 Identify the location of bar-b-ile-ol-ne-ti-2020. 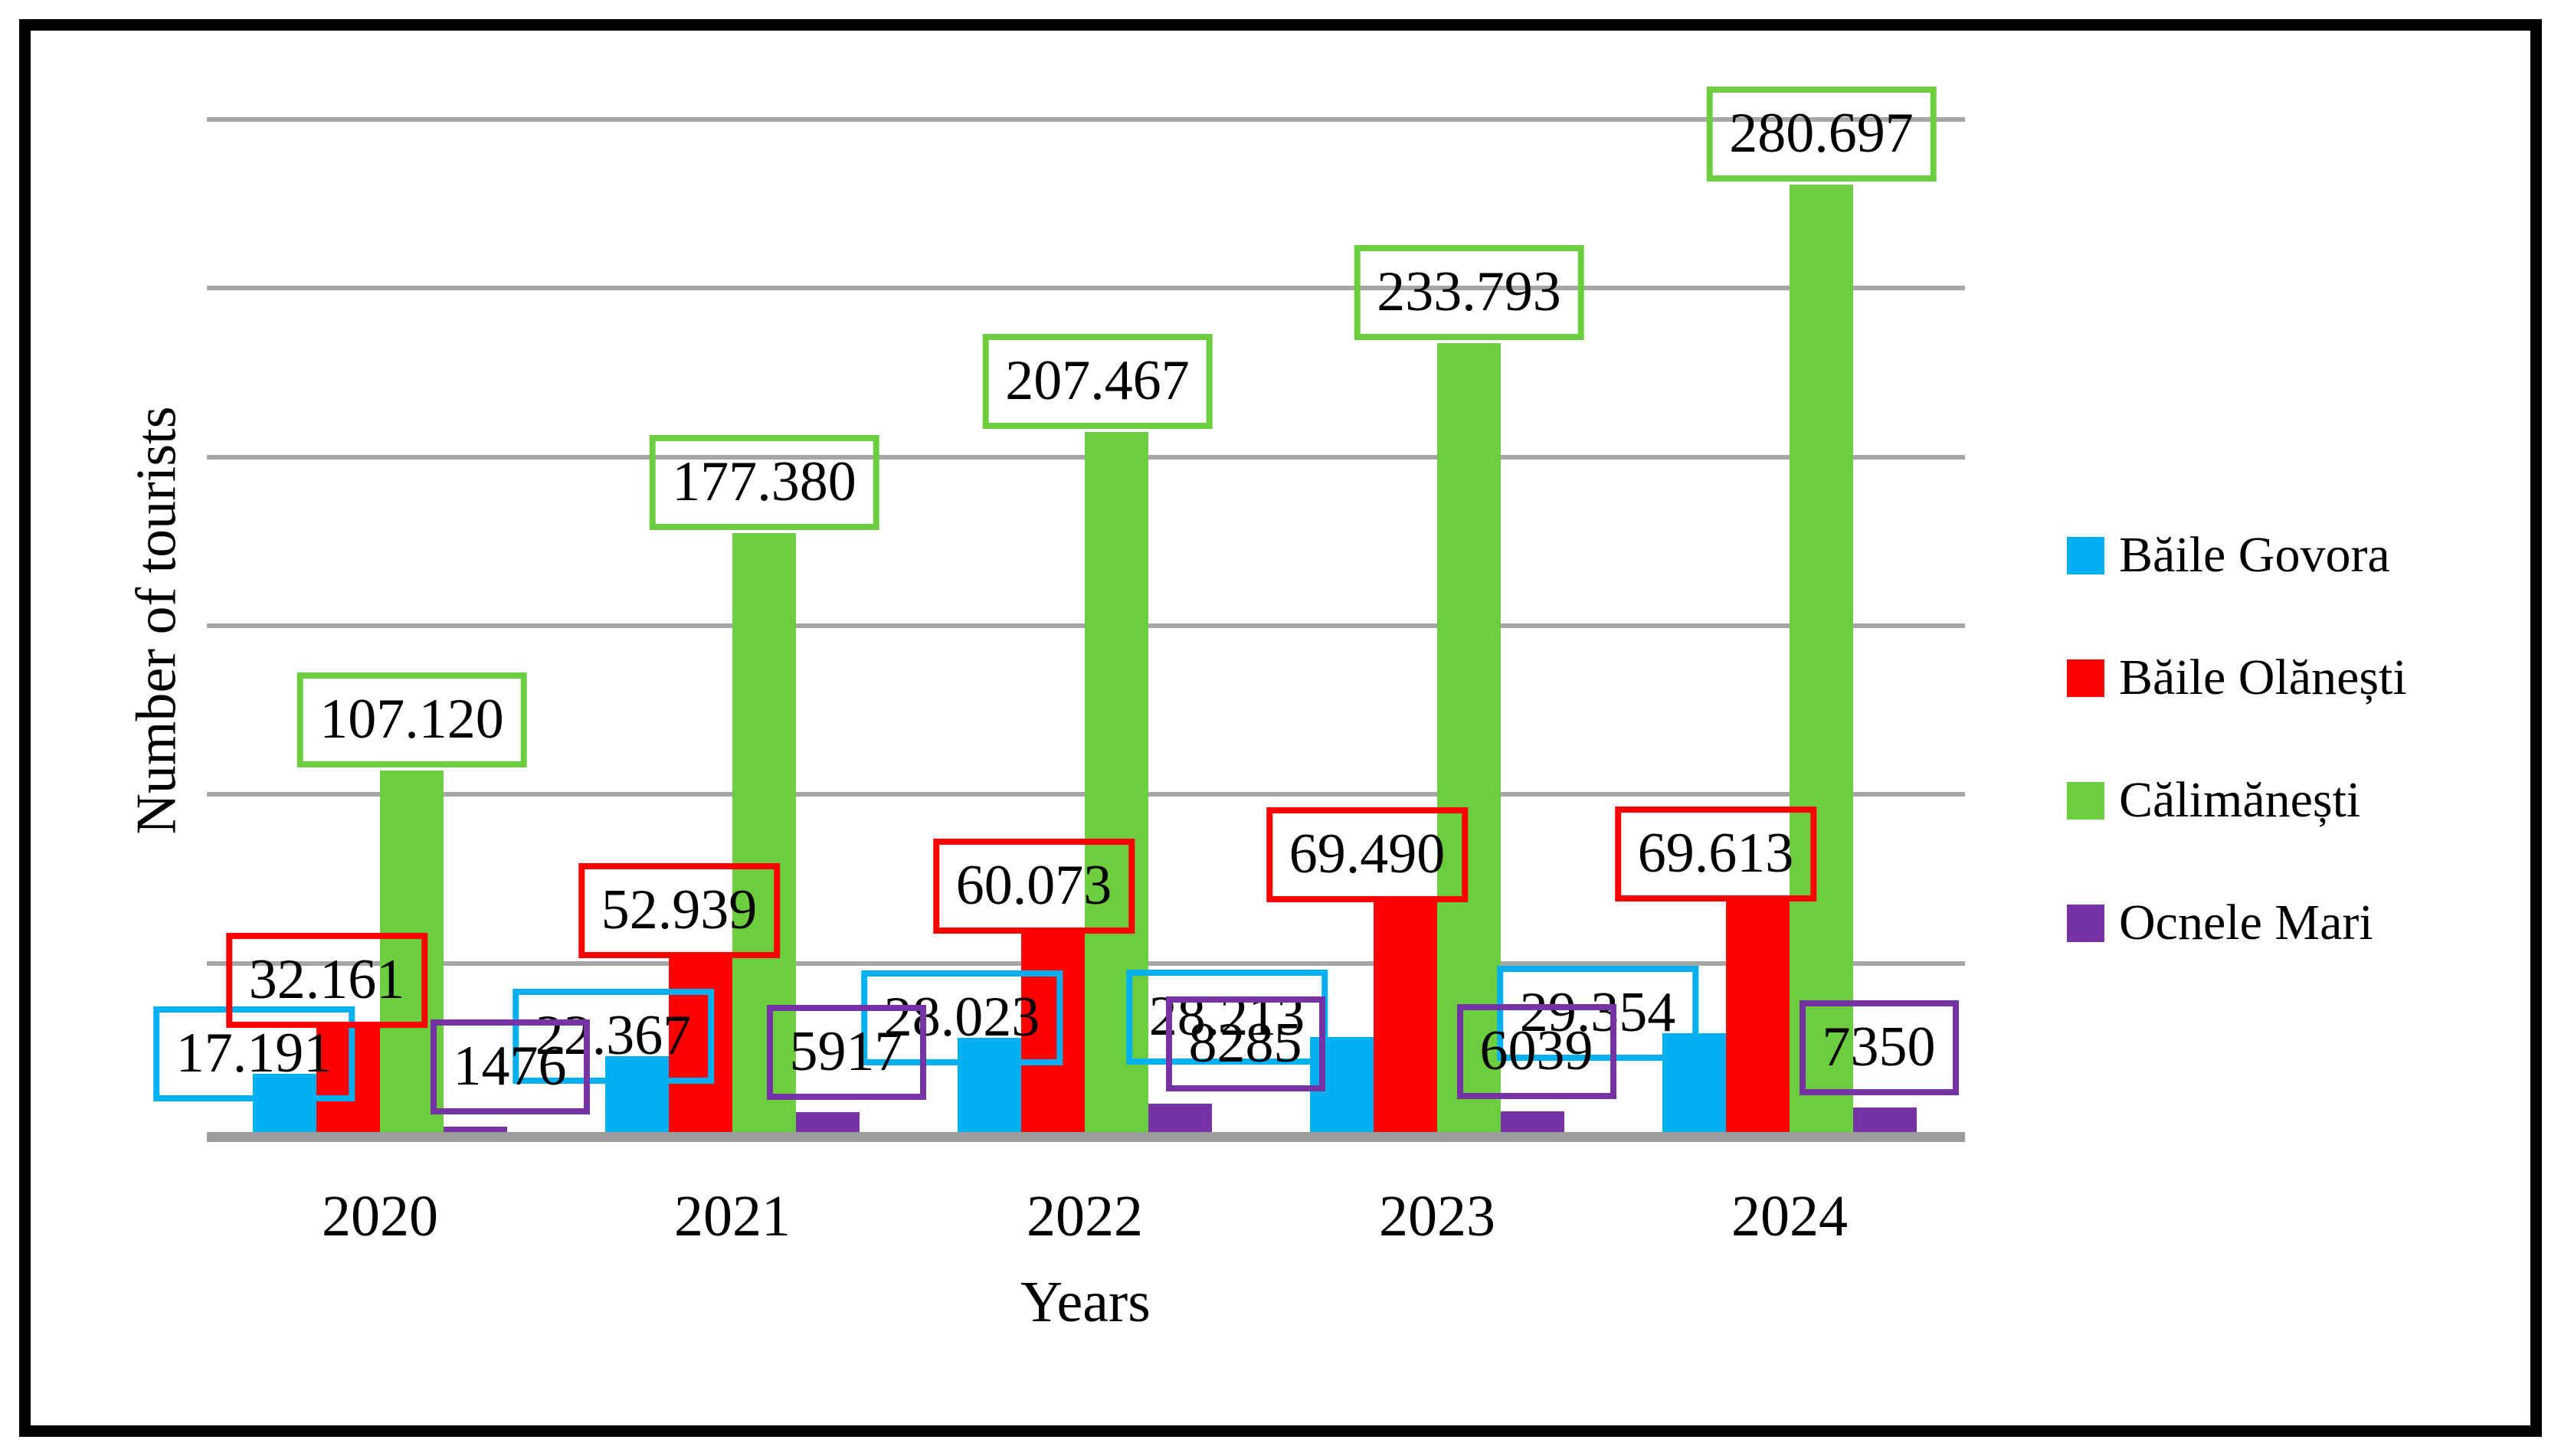
(348, 1077).